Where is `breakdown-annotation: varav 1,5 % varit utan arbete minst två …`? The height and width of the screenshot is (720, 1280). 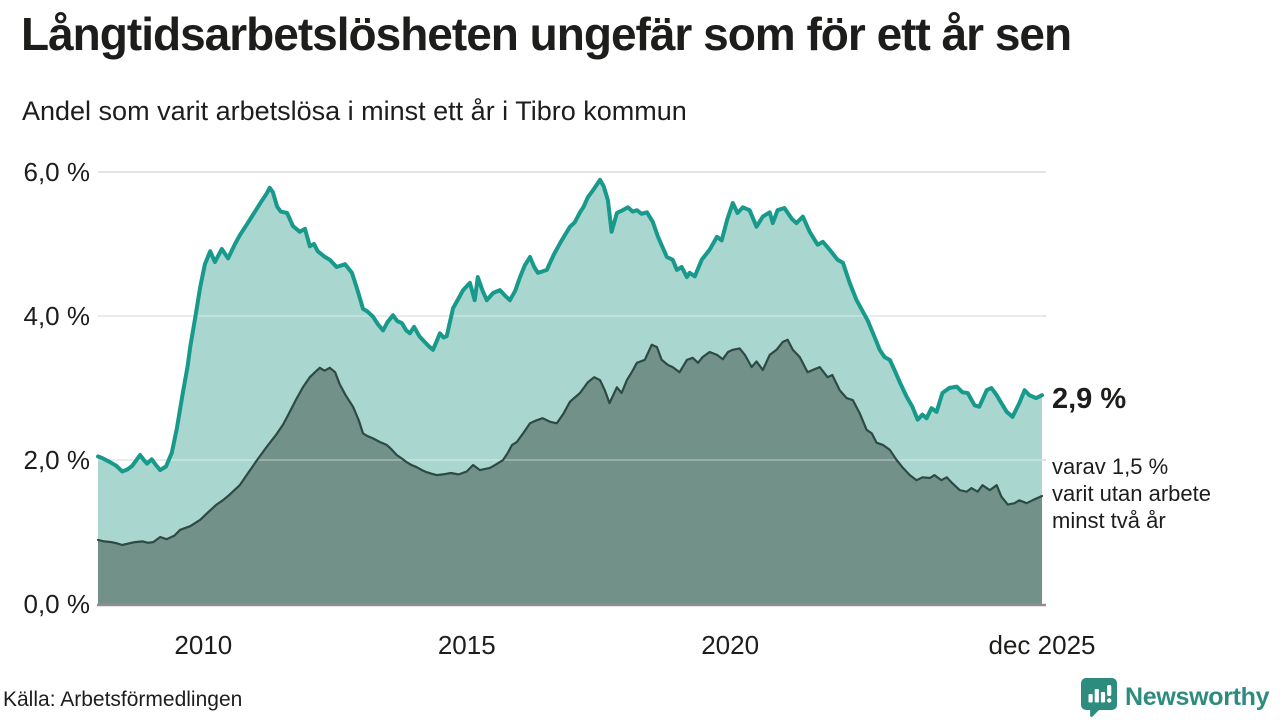
breakdown-annotation: varav 1,5 % varit utan arbete minst två … is located at coordinates (1131, 493).